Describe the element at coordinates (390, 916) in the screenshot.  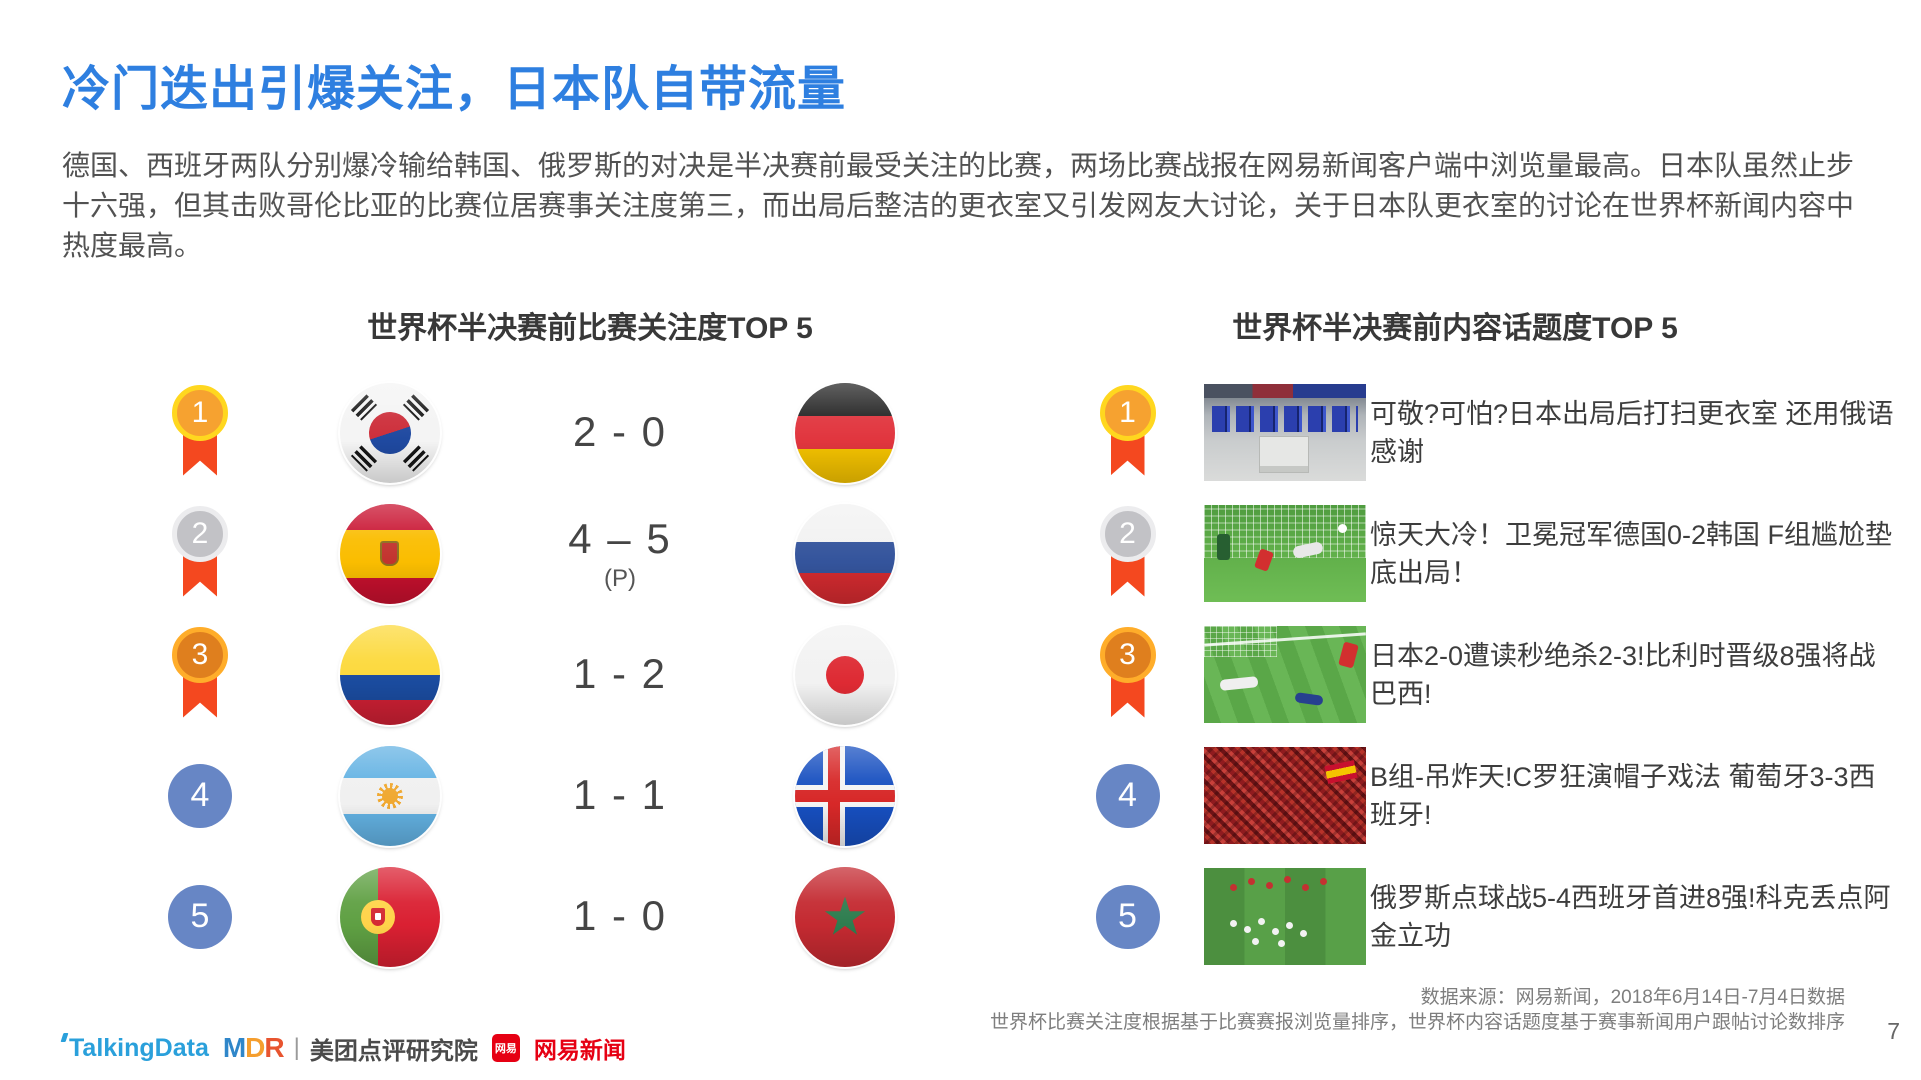
I see `flag-portugal-icon` at that location.